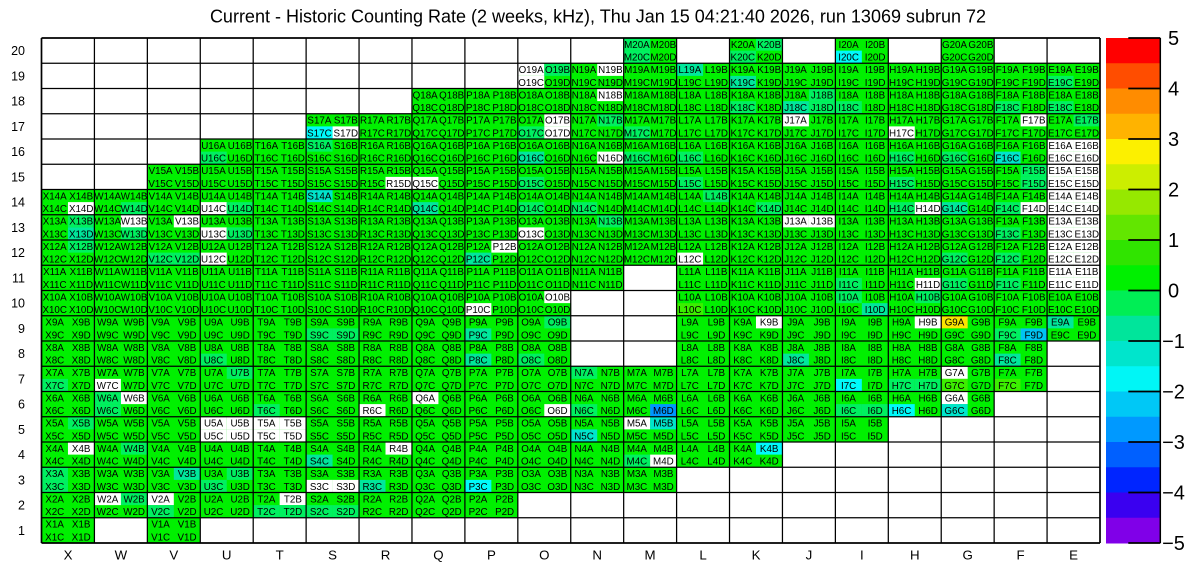 The image size is (1196, 572). What do you see at coordinates (452, 424) in the screenshot?
I see `svg-text: Q5B` at bounding box center [452, 424].